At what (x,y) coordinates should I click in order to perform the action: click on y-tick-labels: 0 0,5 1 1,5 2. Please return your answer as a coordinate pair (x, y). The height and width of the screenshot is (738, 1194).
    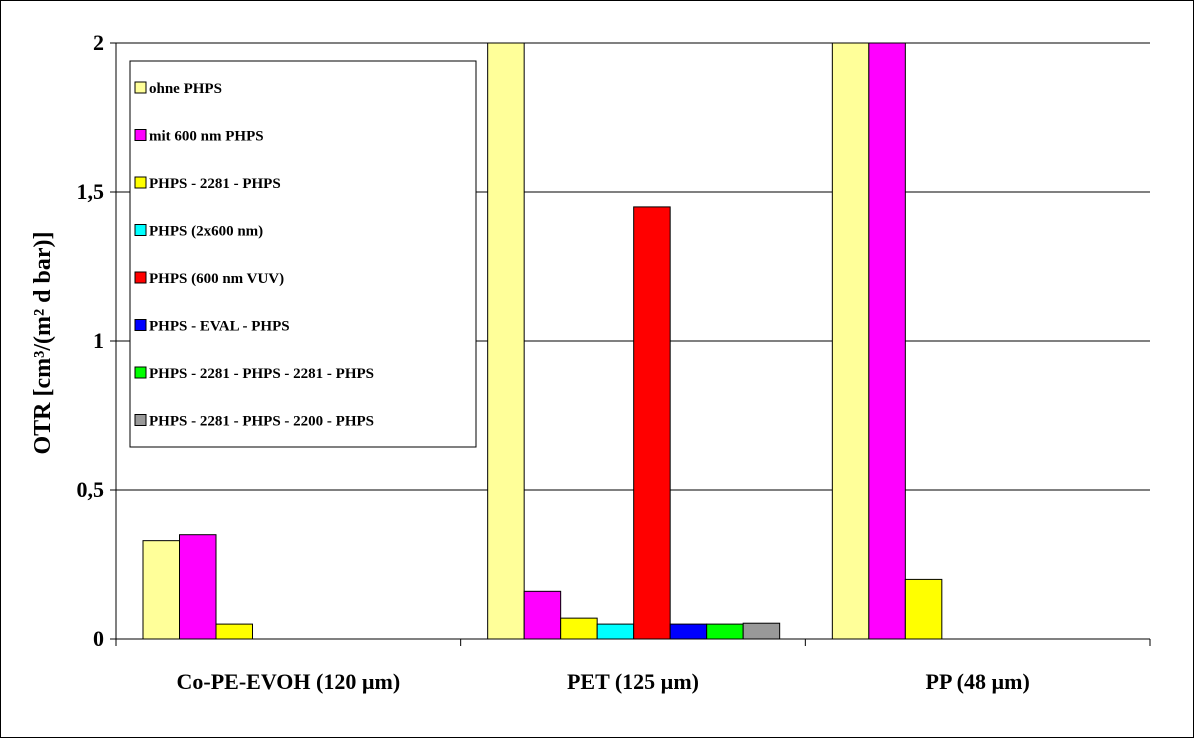
    Looking at the image, I should click on (91, 340).